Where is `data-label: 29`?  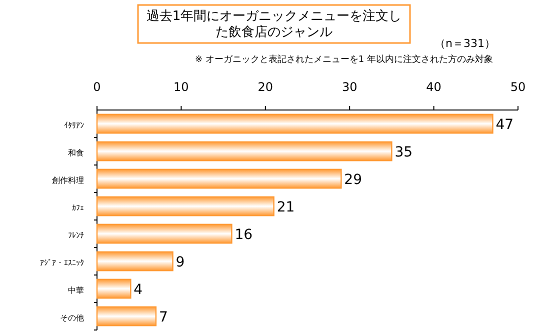
data-label: 29 is located at coordinates (353, 180).